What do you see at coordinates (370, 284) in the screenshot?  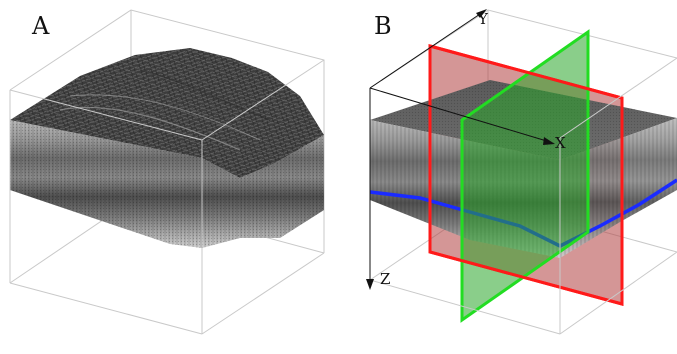 I see `z-axis-arrowhead` at bounding box center [370, 284].